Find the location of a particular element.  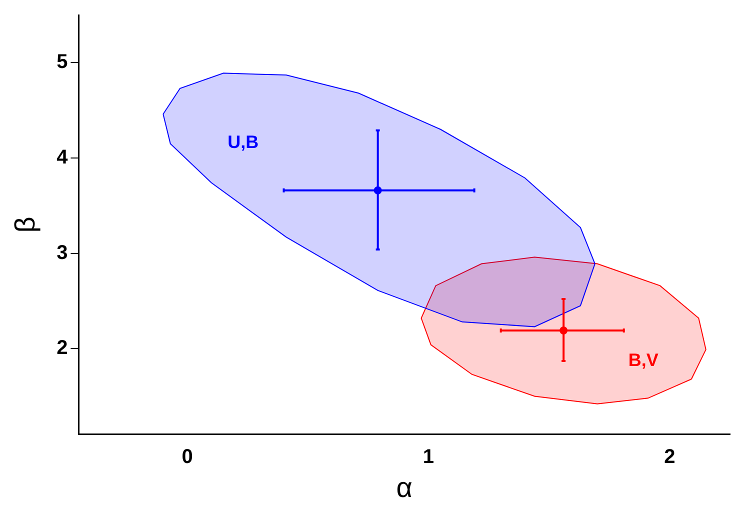

y-tick-label: 4 is located at coordinates (62, 157).